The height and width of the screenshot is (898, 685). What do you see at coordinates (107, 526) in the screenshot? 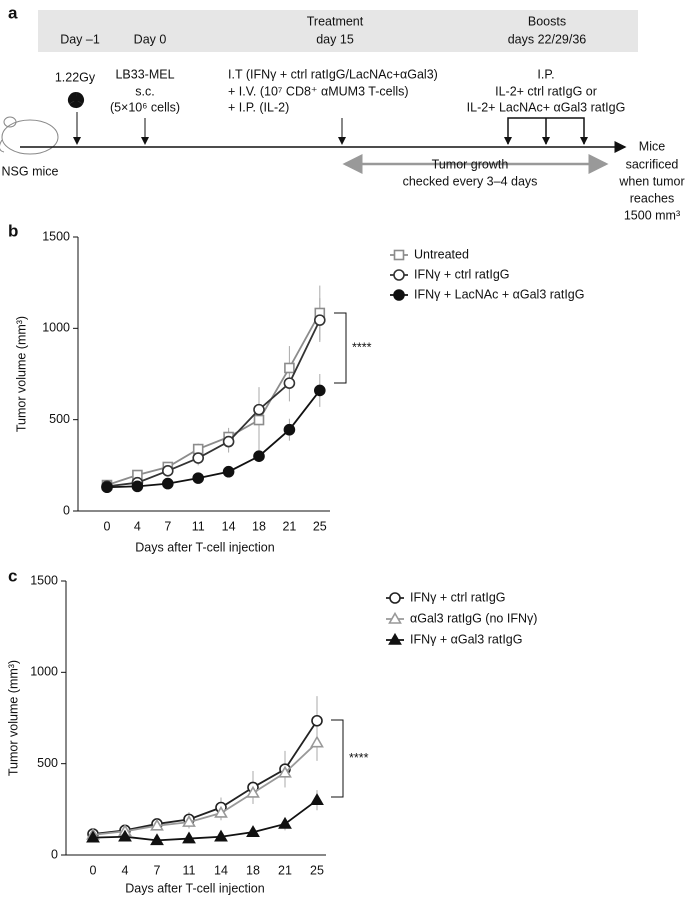
I see `x-tick-label: 0` at bounding box center [107, 526].